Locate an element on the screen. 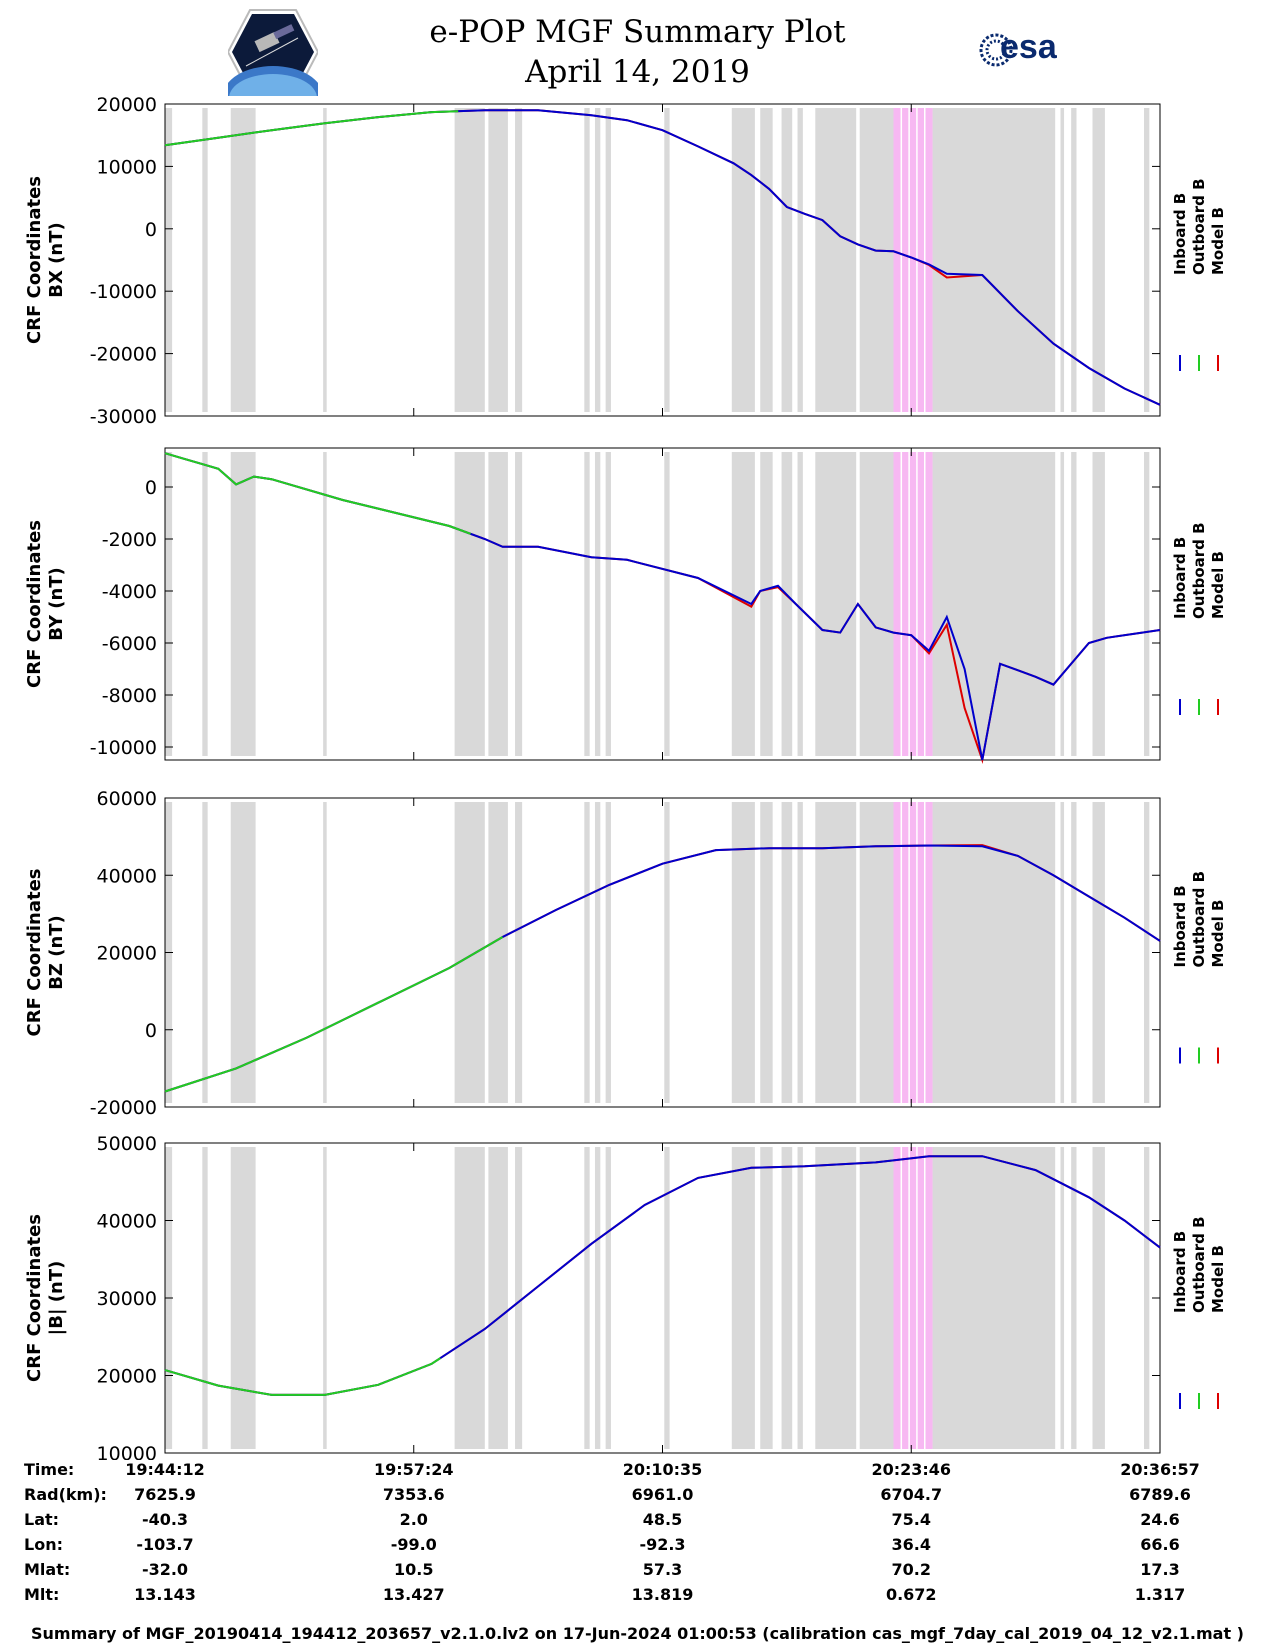 Image resolution: width=1275 pixels, height=1650 pixels. info-row-label: Time: is located at coordinates (49, 1469).